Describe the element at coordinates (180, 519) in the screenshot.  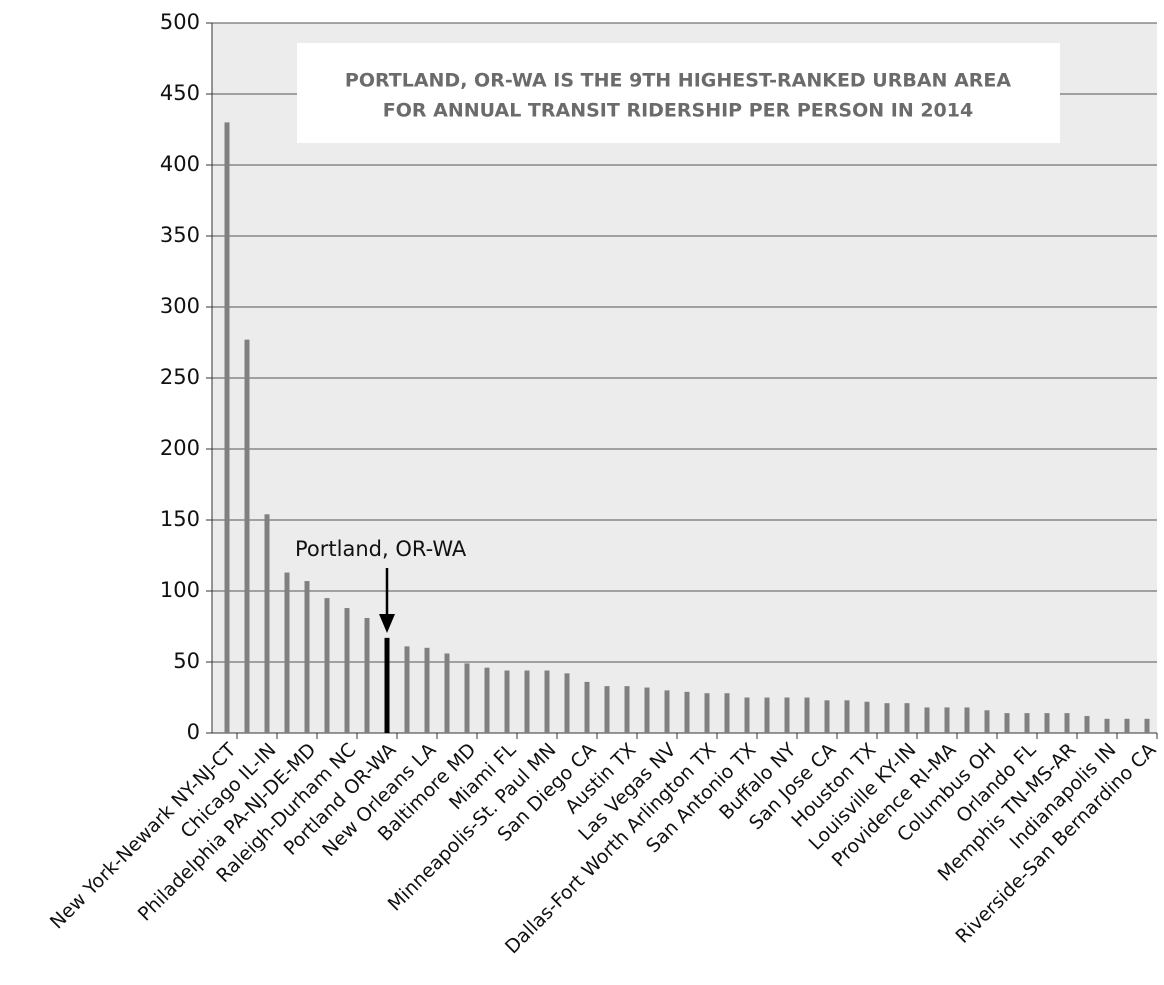
I see `y-tick-label: 150` at that location.